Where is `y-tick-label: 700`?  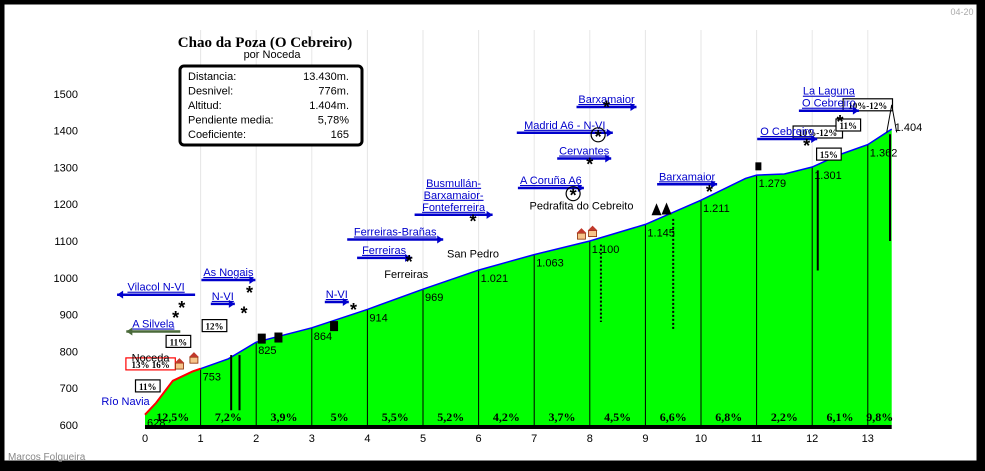
y-tick-label: 700 is located at coordinates (69, 389).